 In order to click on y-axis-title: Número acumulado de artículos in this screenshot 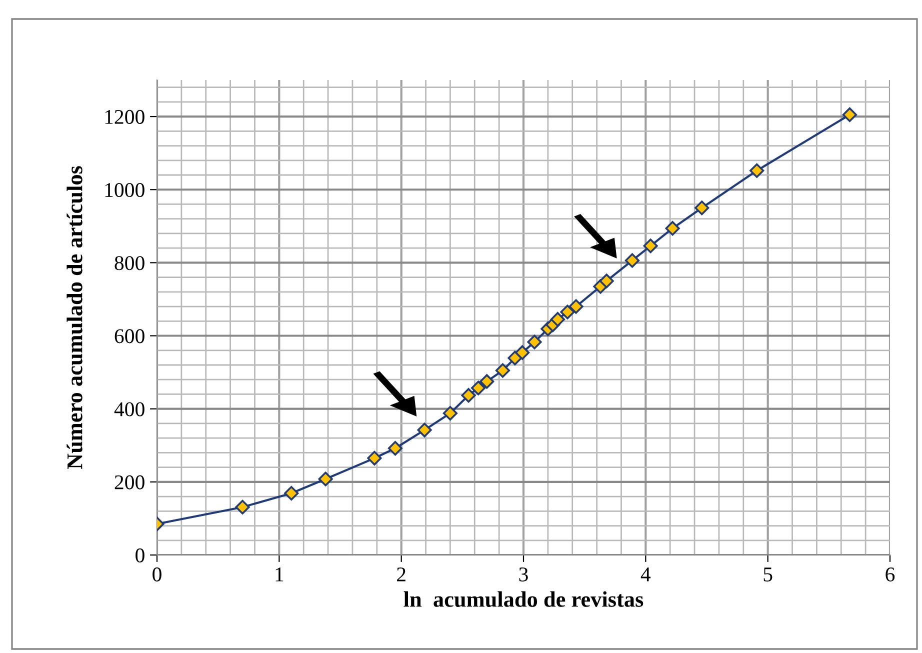, I will do `click(74, 318)`.